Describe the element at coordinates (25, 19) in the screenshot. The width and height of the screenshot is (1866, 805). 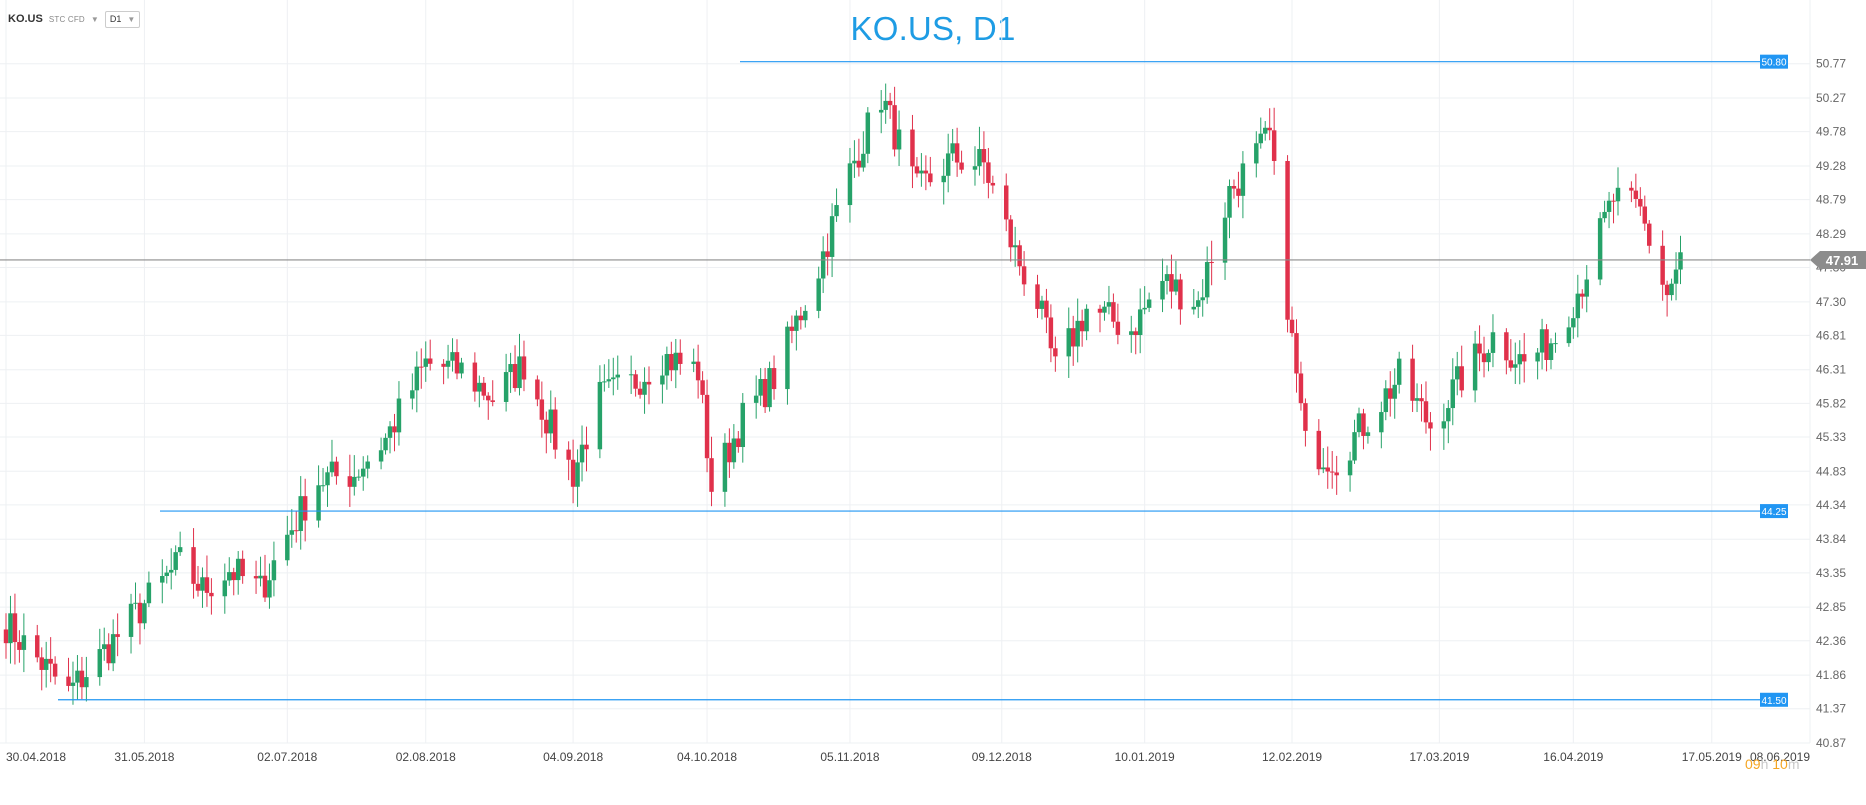
I see `symbol-label: KO.US` at that location.